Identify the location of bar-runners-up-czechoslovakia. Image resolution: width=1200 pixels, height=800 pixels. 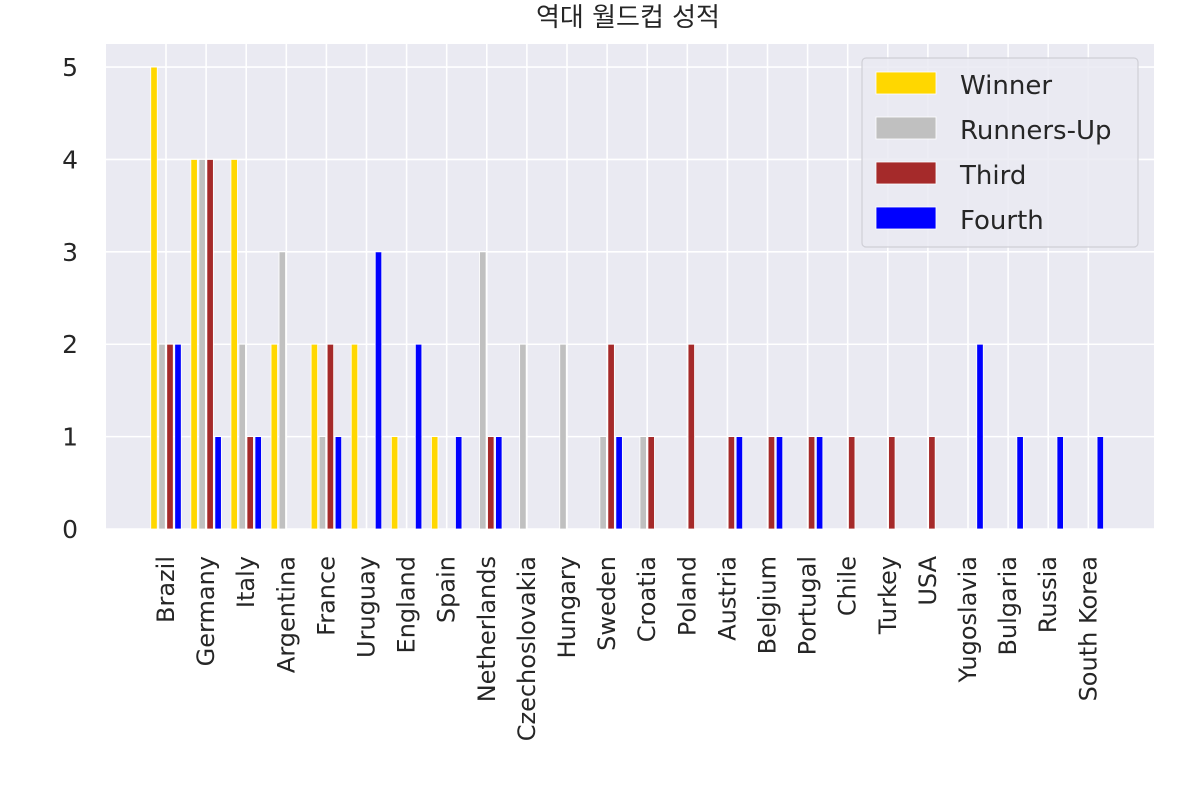
(523, 436).